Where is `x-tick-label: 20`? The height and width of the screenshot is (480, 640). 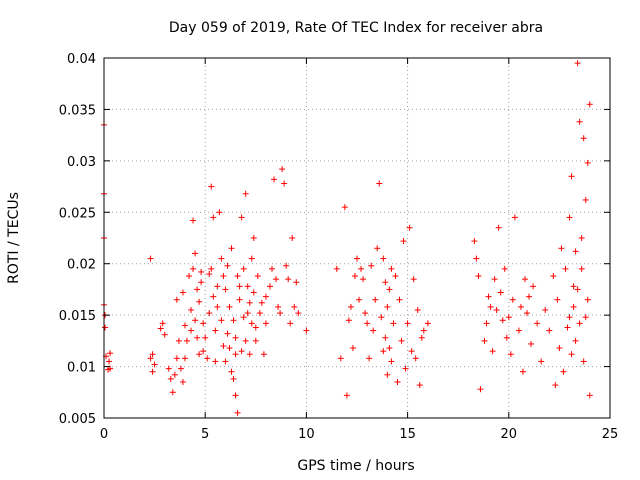
x-tick-label: 20 is located at coordinates (509, 434).